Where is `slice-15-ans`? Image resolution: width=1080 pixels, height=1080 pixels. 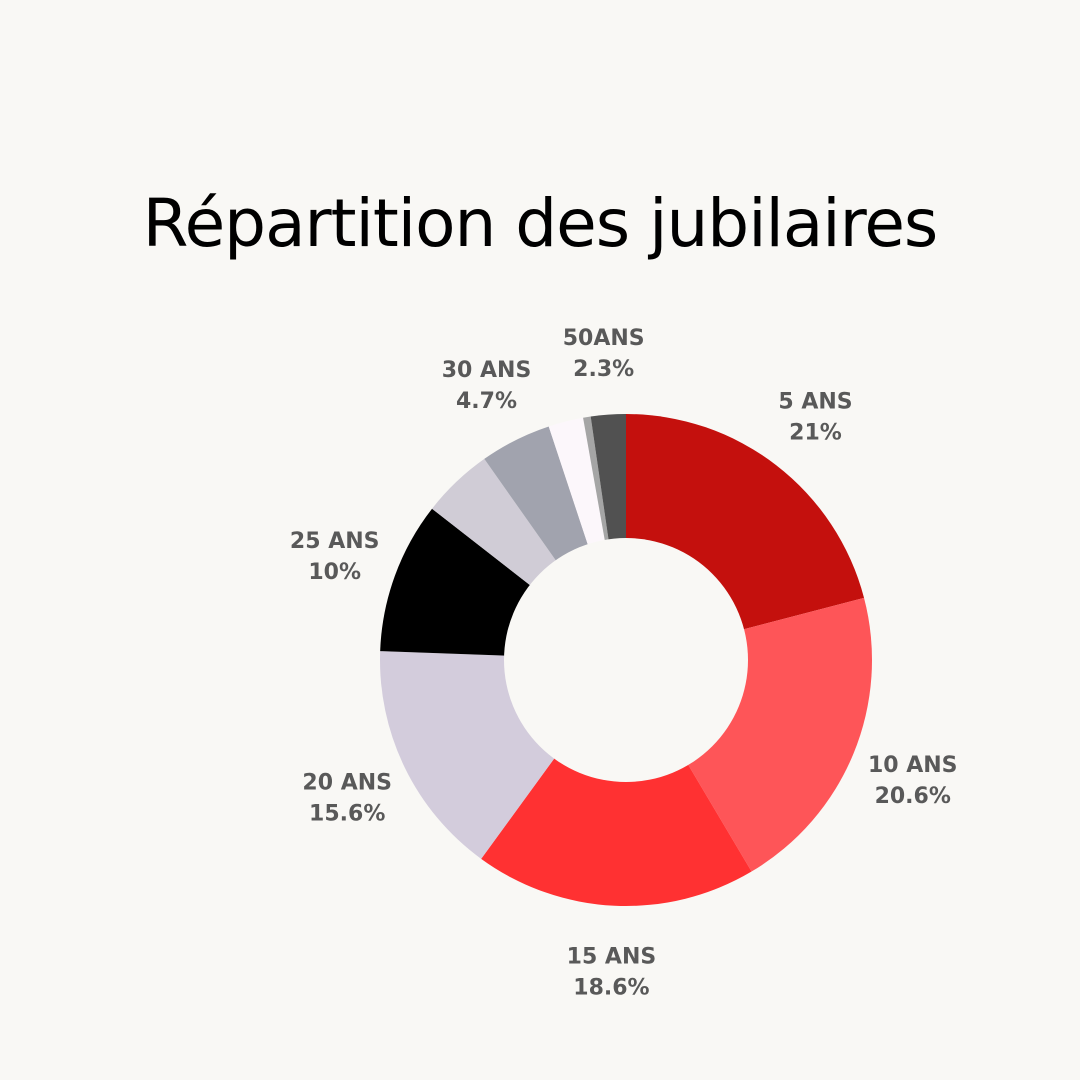 slice-15-ans is located at coordinates (616, 783).